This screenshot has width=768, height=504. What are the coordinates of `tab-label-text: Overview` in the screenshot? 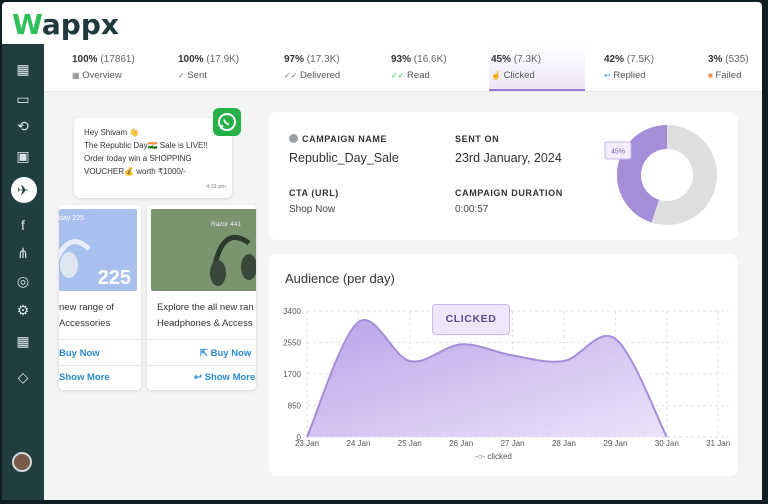 It's located at (102, 75).